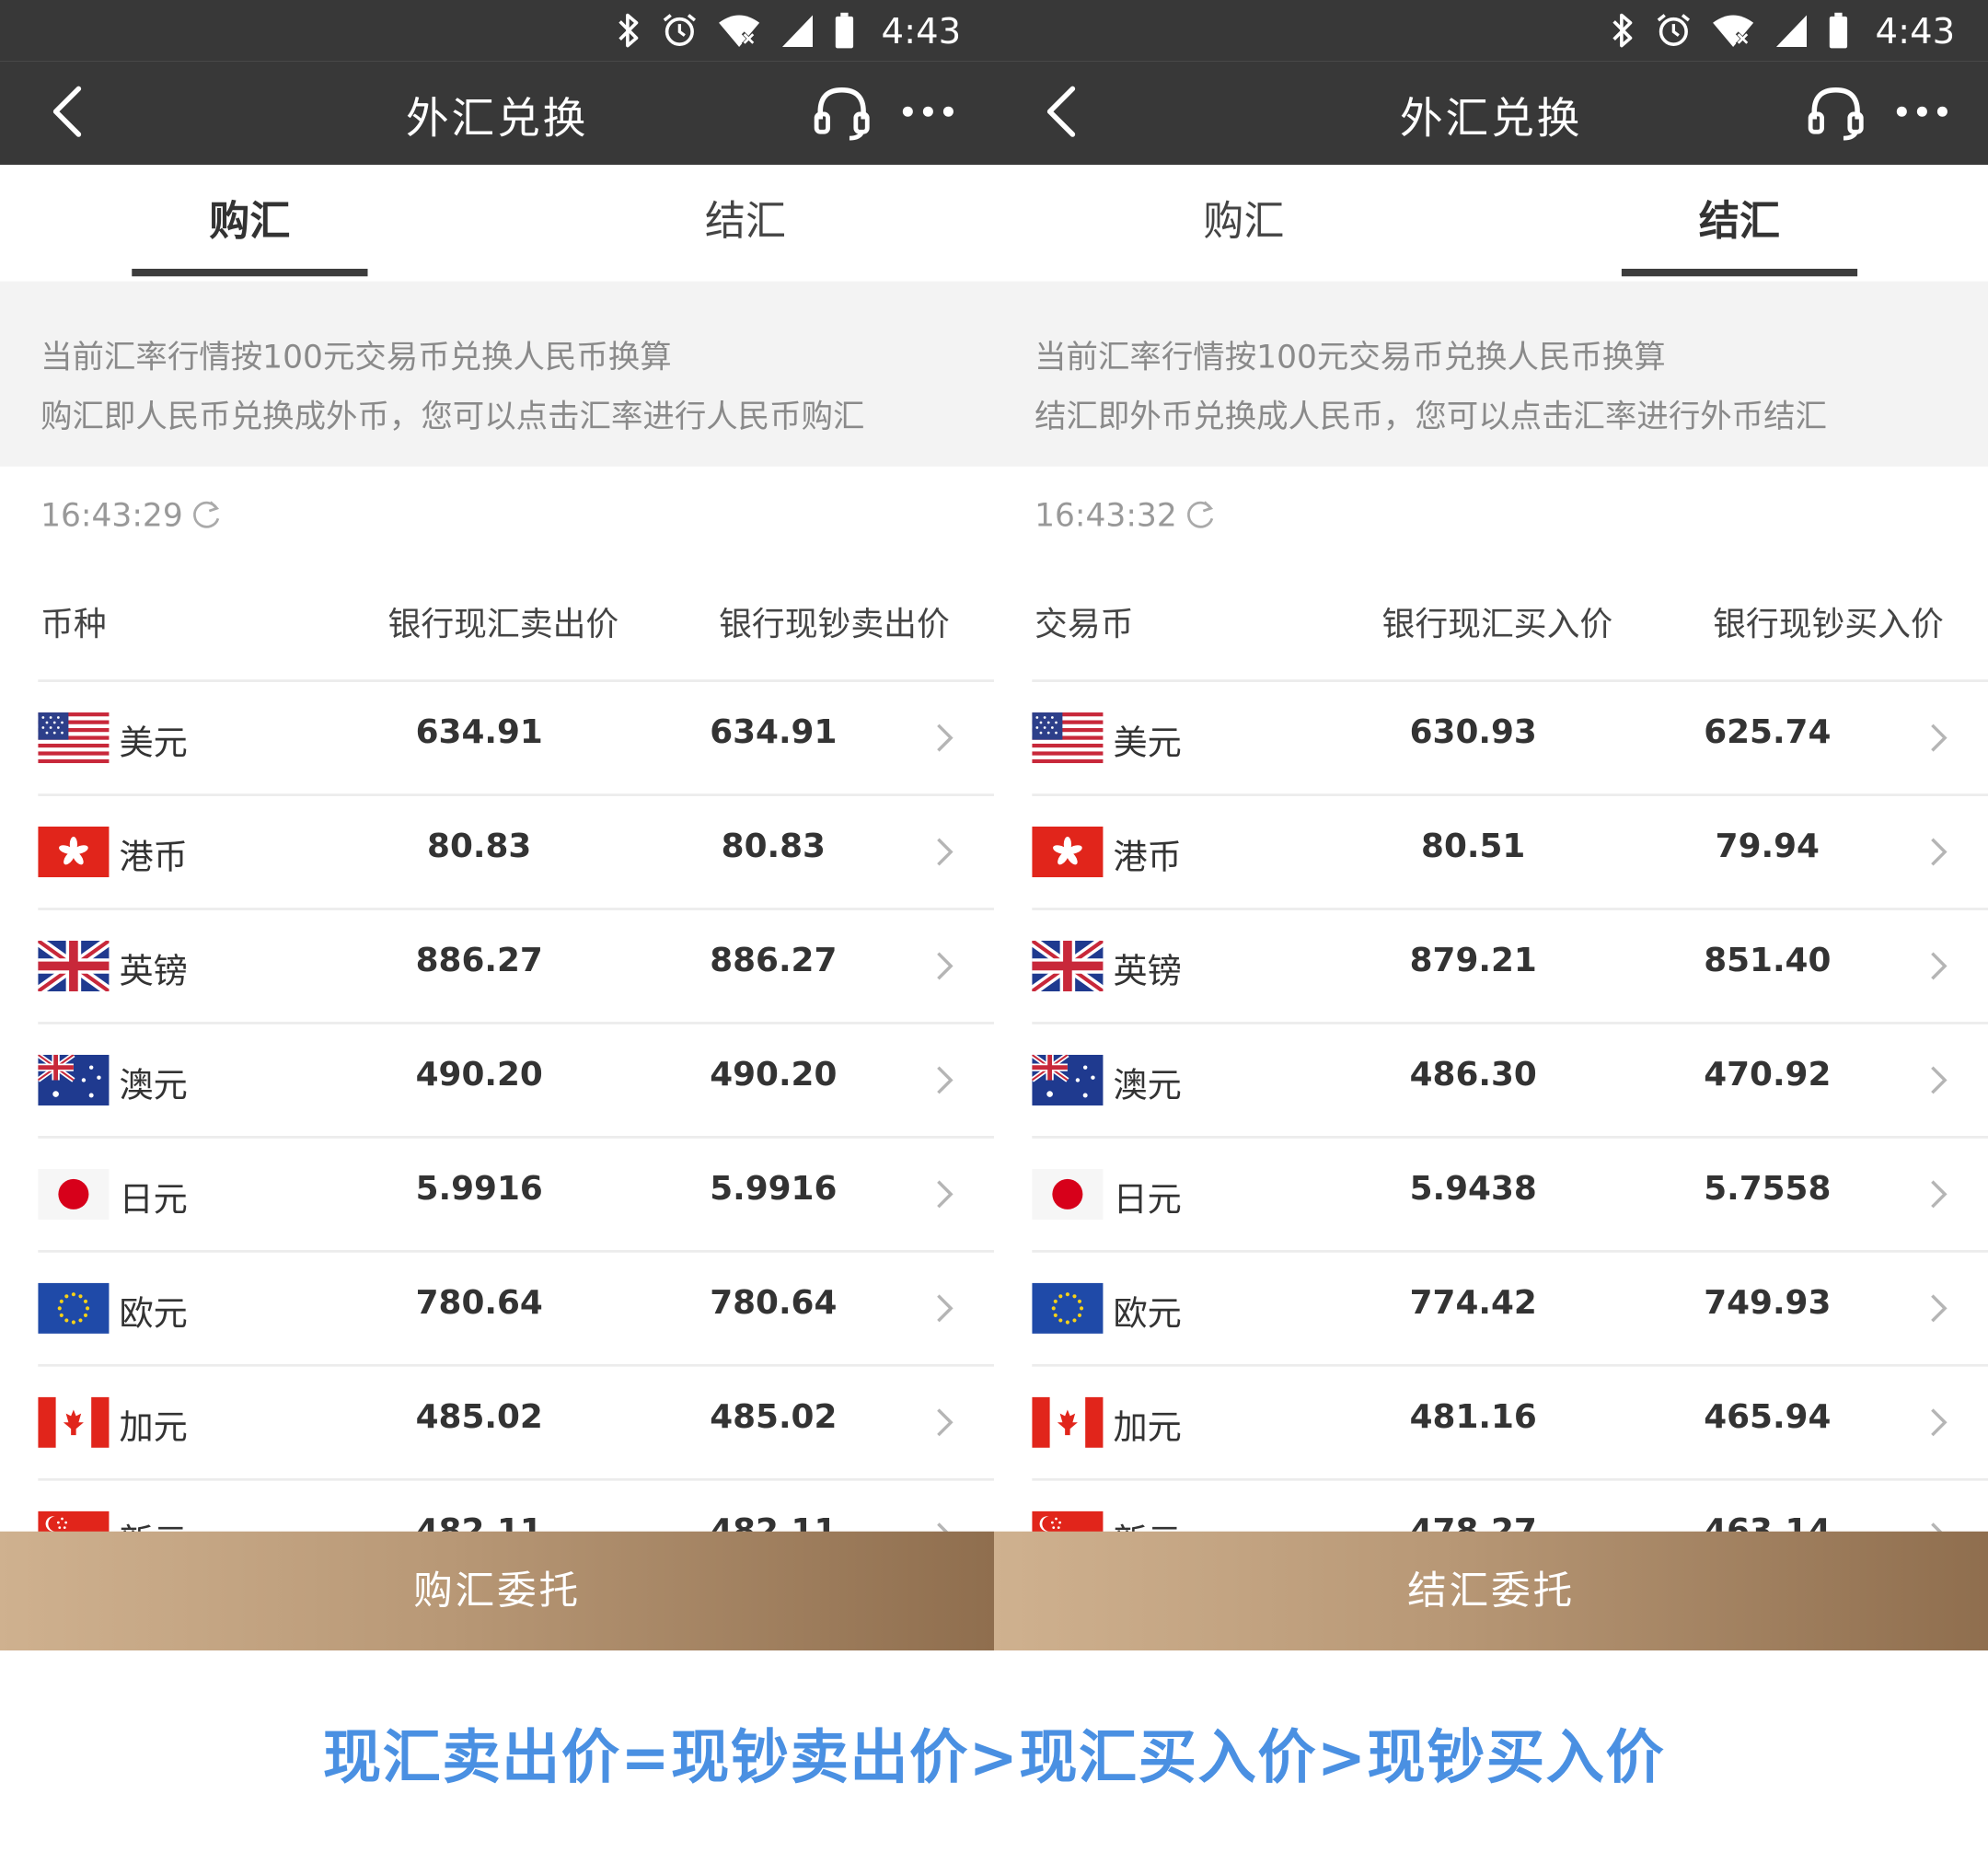  I want to click on rate-row: 欧元 774.42 749.93, so click(1510, 1308).